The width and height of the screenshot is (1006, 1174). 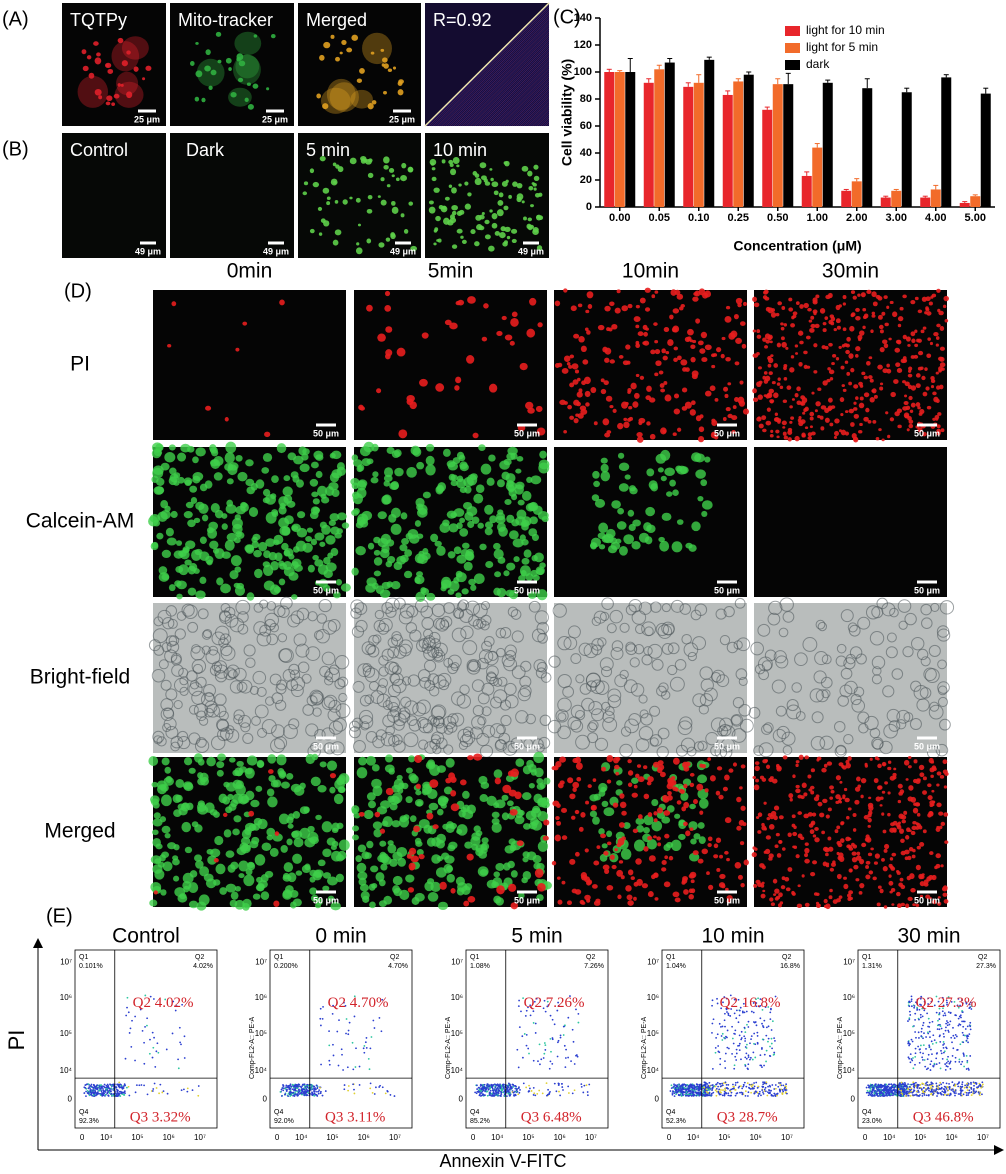 I want to click on x-tick-label: 0.50, so click(x=777, y=218).